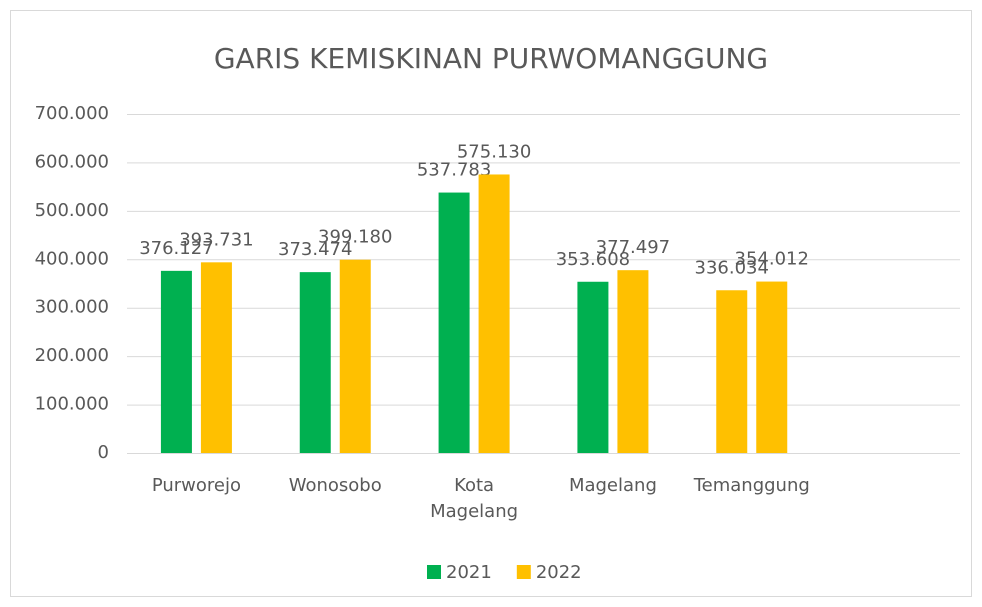 This screenshot has width=982, height=607. Describe the element at coordinates (772, 259) in the screenshot. I see `data-label: 354.012` at that location.